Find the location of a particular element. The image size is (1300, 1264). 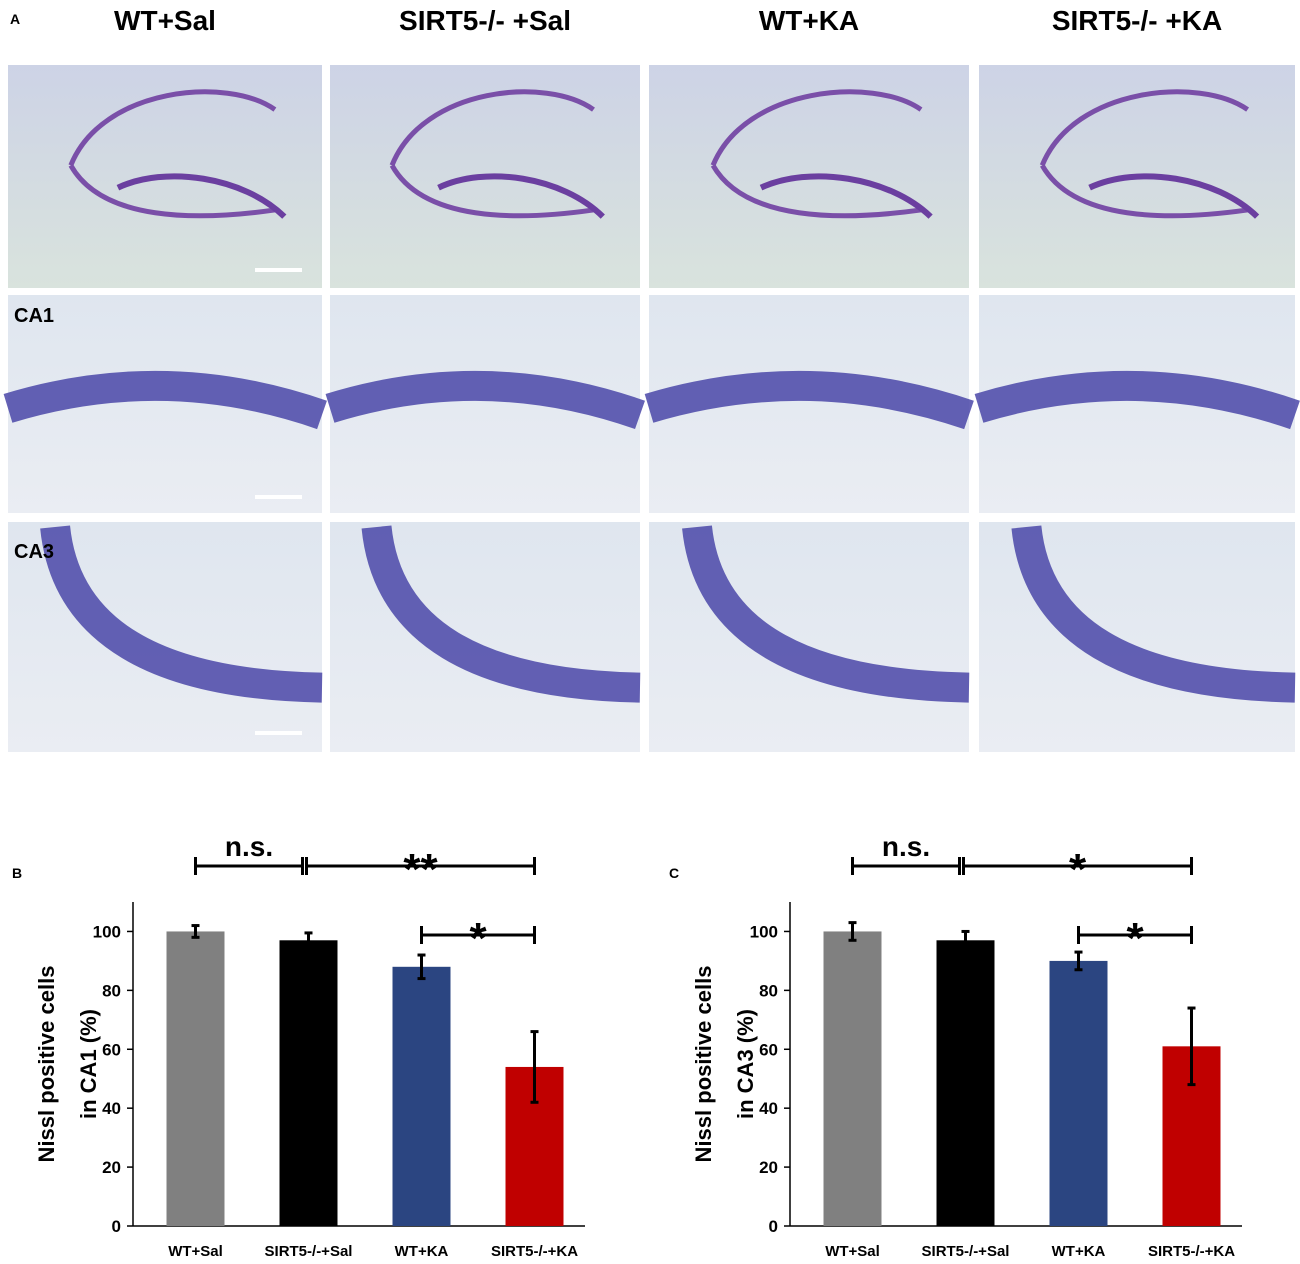

panel-label: B is located at coordinates (17, 873).